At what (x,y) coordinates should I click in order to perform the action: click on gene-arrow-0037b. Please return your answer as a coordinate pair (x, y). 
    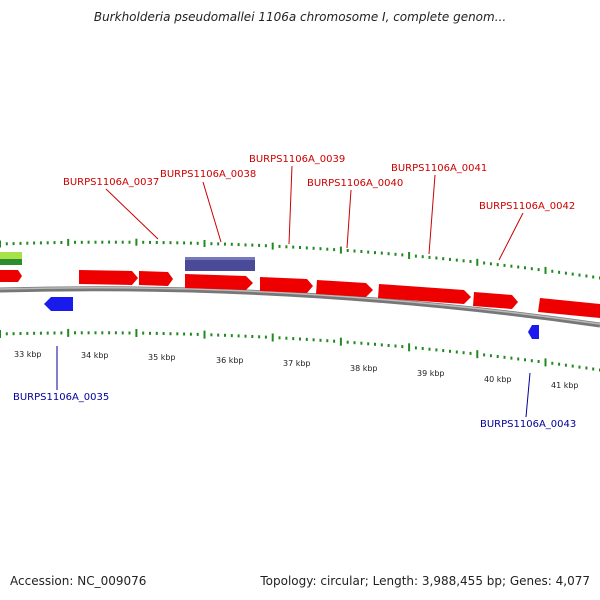
    Looking at the image, I should click on (156, 278).